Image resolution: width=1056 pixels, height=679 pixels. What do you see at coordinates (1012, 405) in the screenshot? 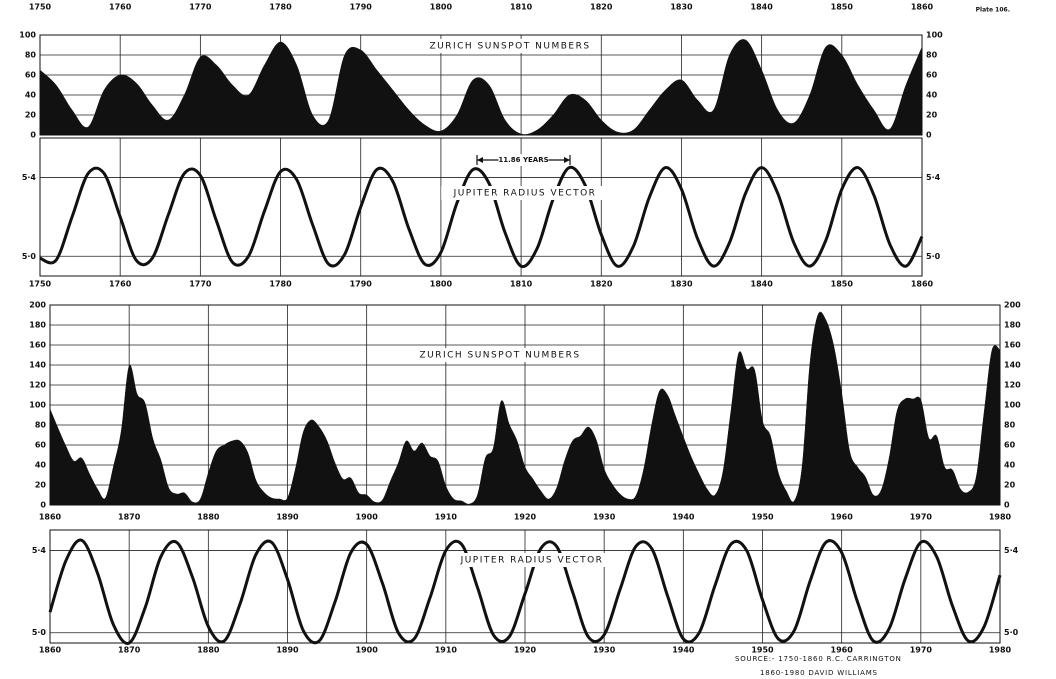
I see `y-tick-label: 100` at bounding box center [1012, 405].